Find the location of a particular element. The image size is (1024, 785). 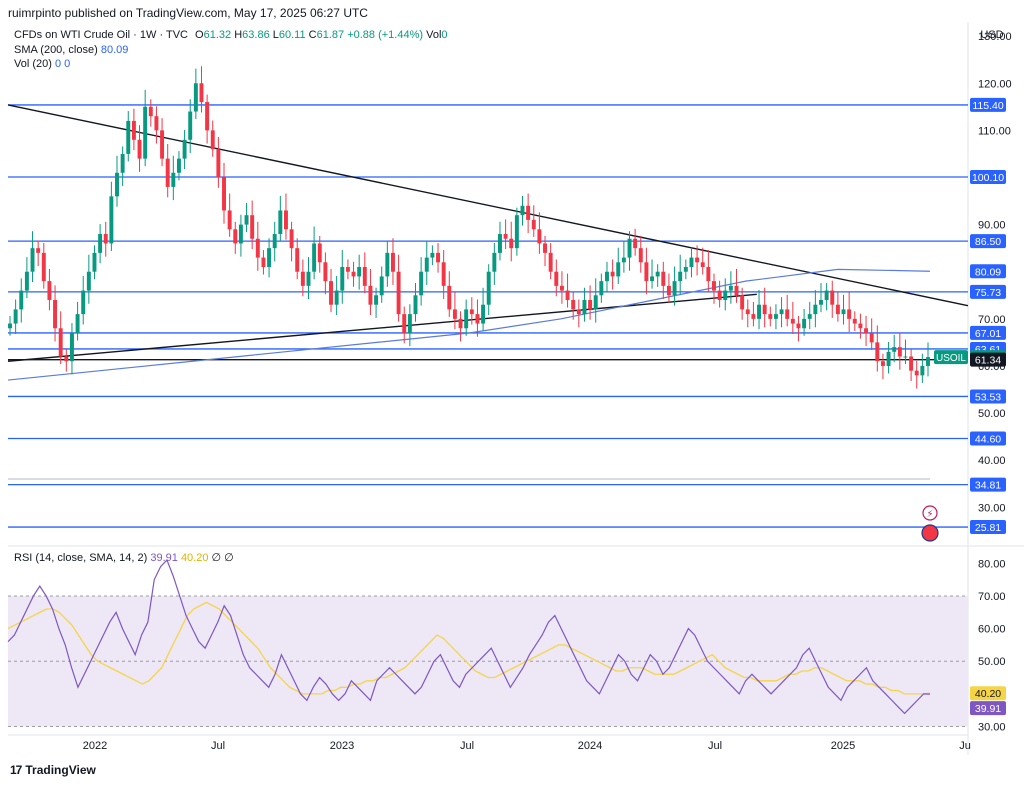

x-tick-label: 2023 is located at coordinates (342, 746).